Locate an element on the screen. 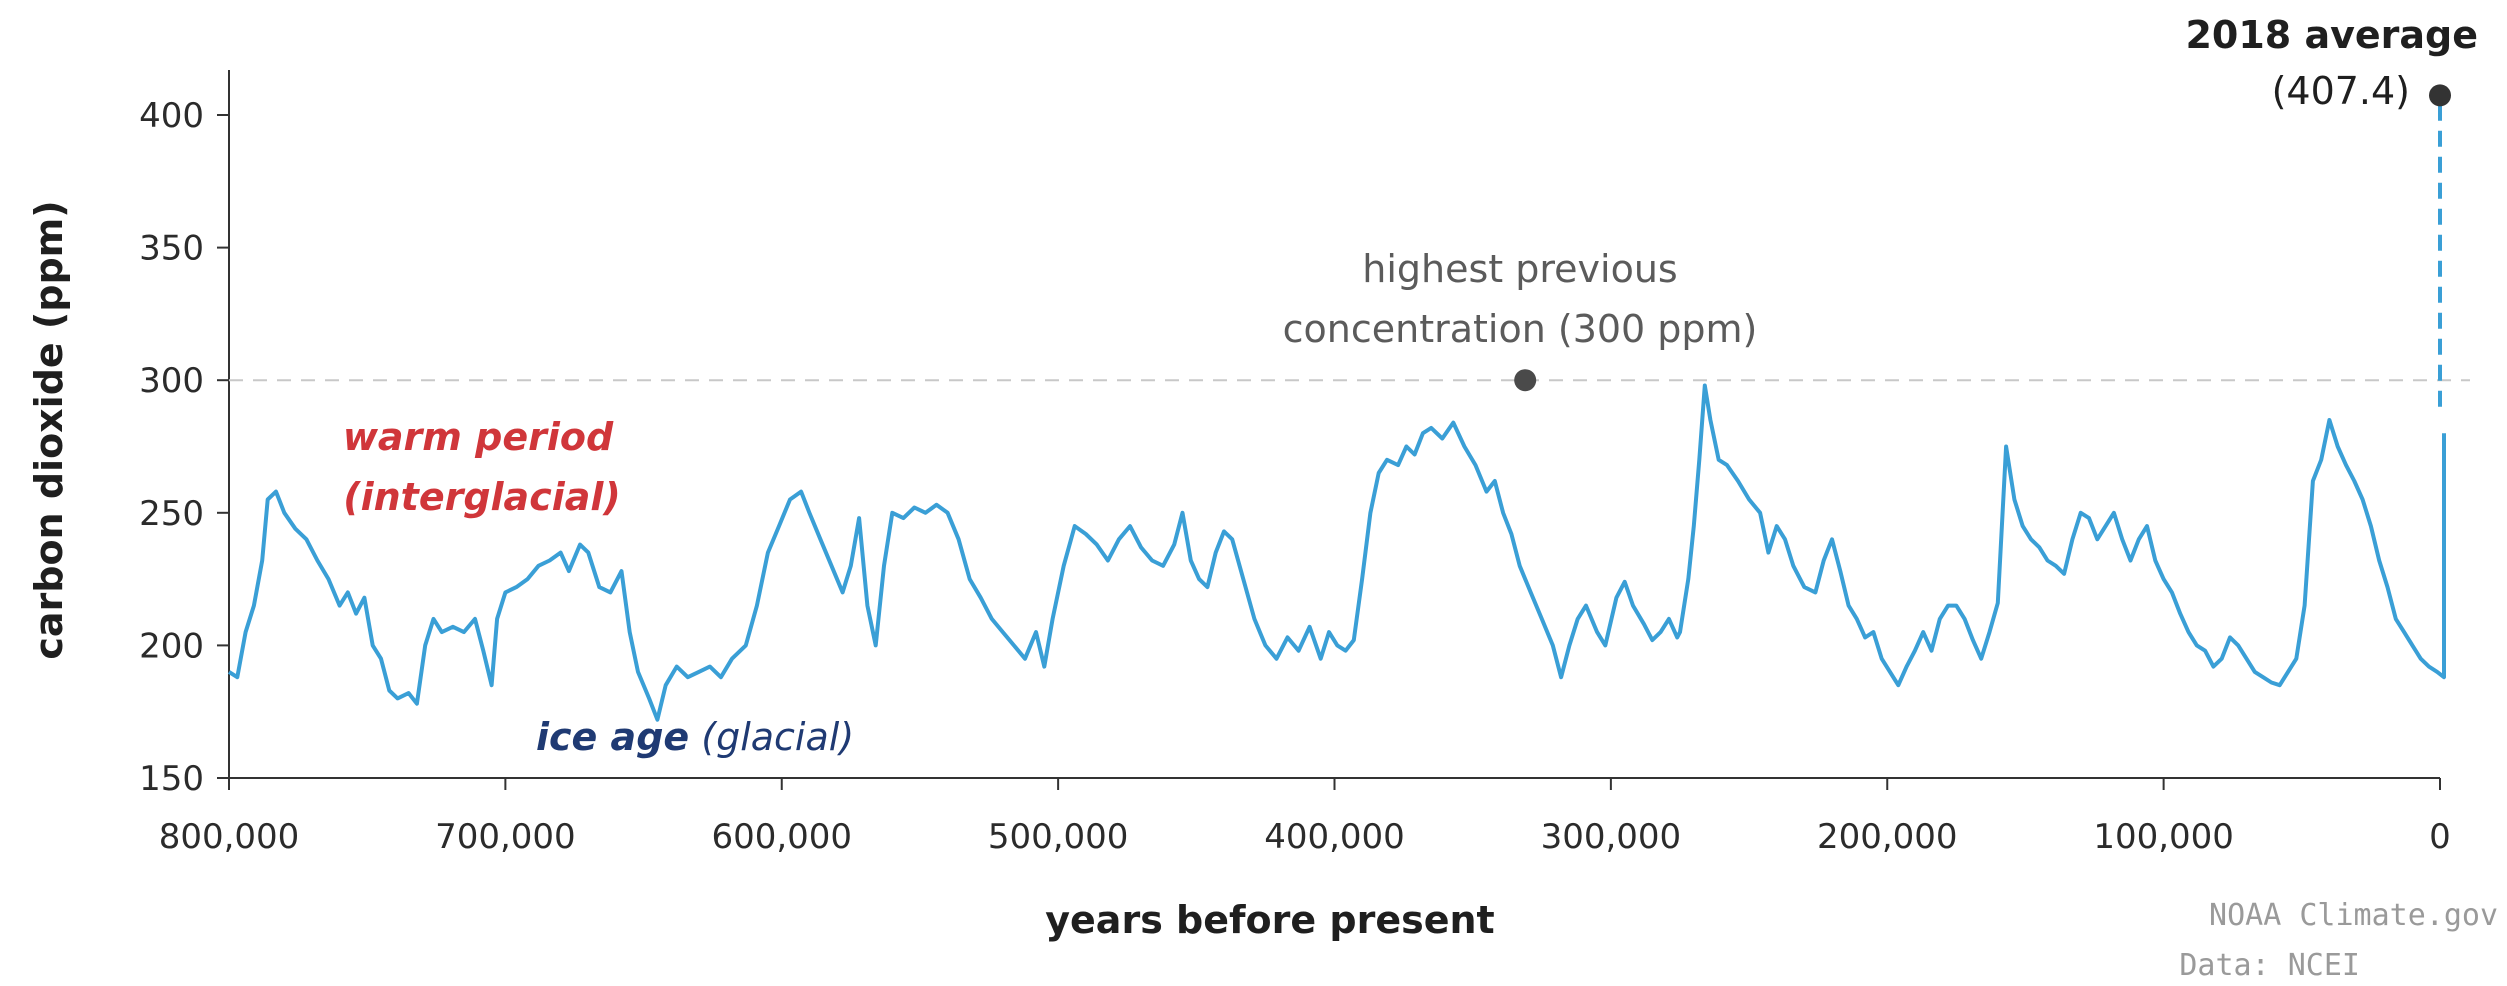 The width and height of the screenshot is (2507, 986). ice-age-label: ice age (glacial) is located at coordinates (695, 737).